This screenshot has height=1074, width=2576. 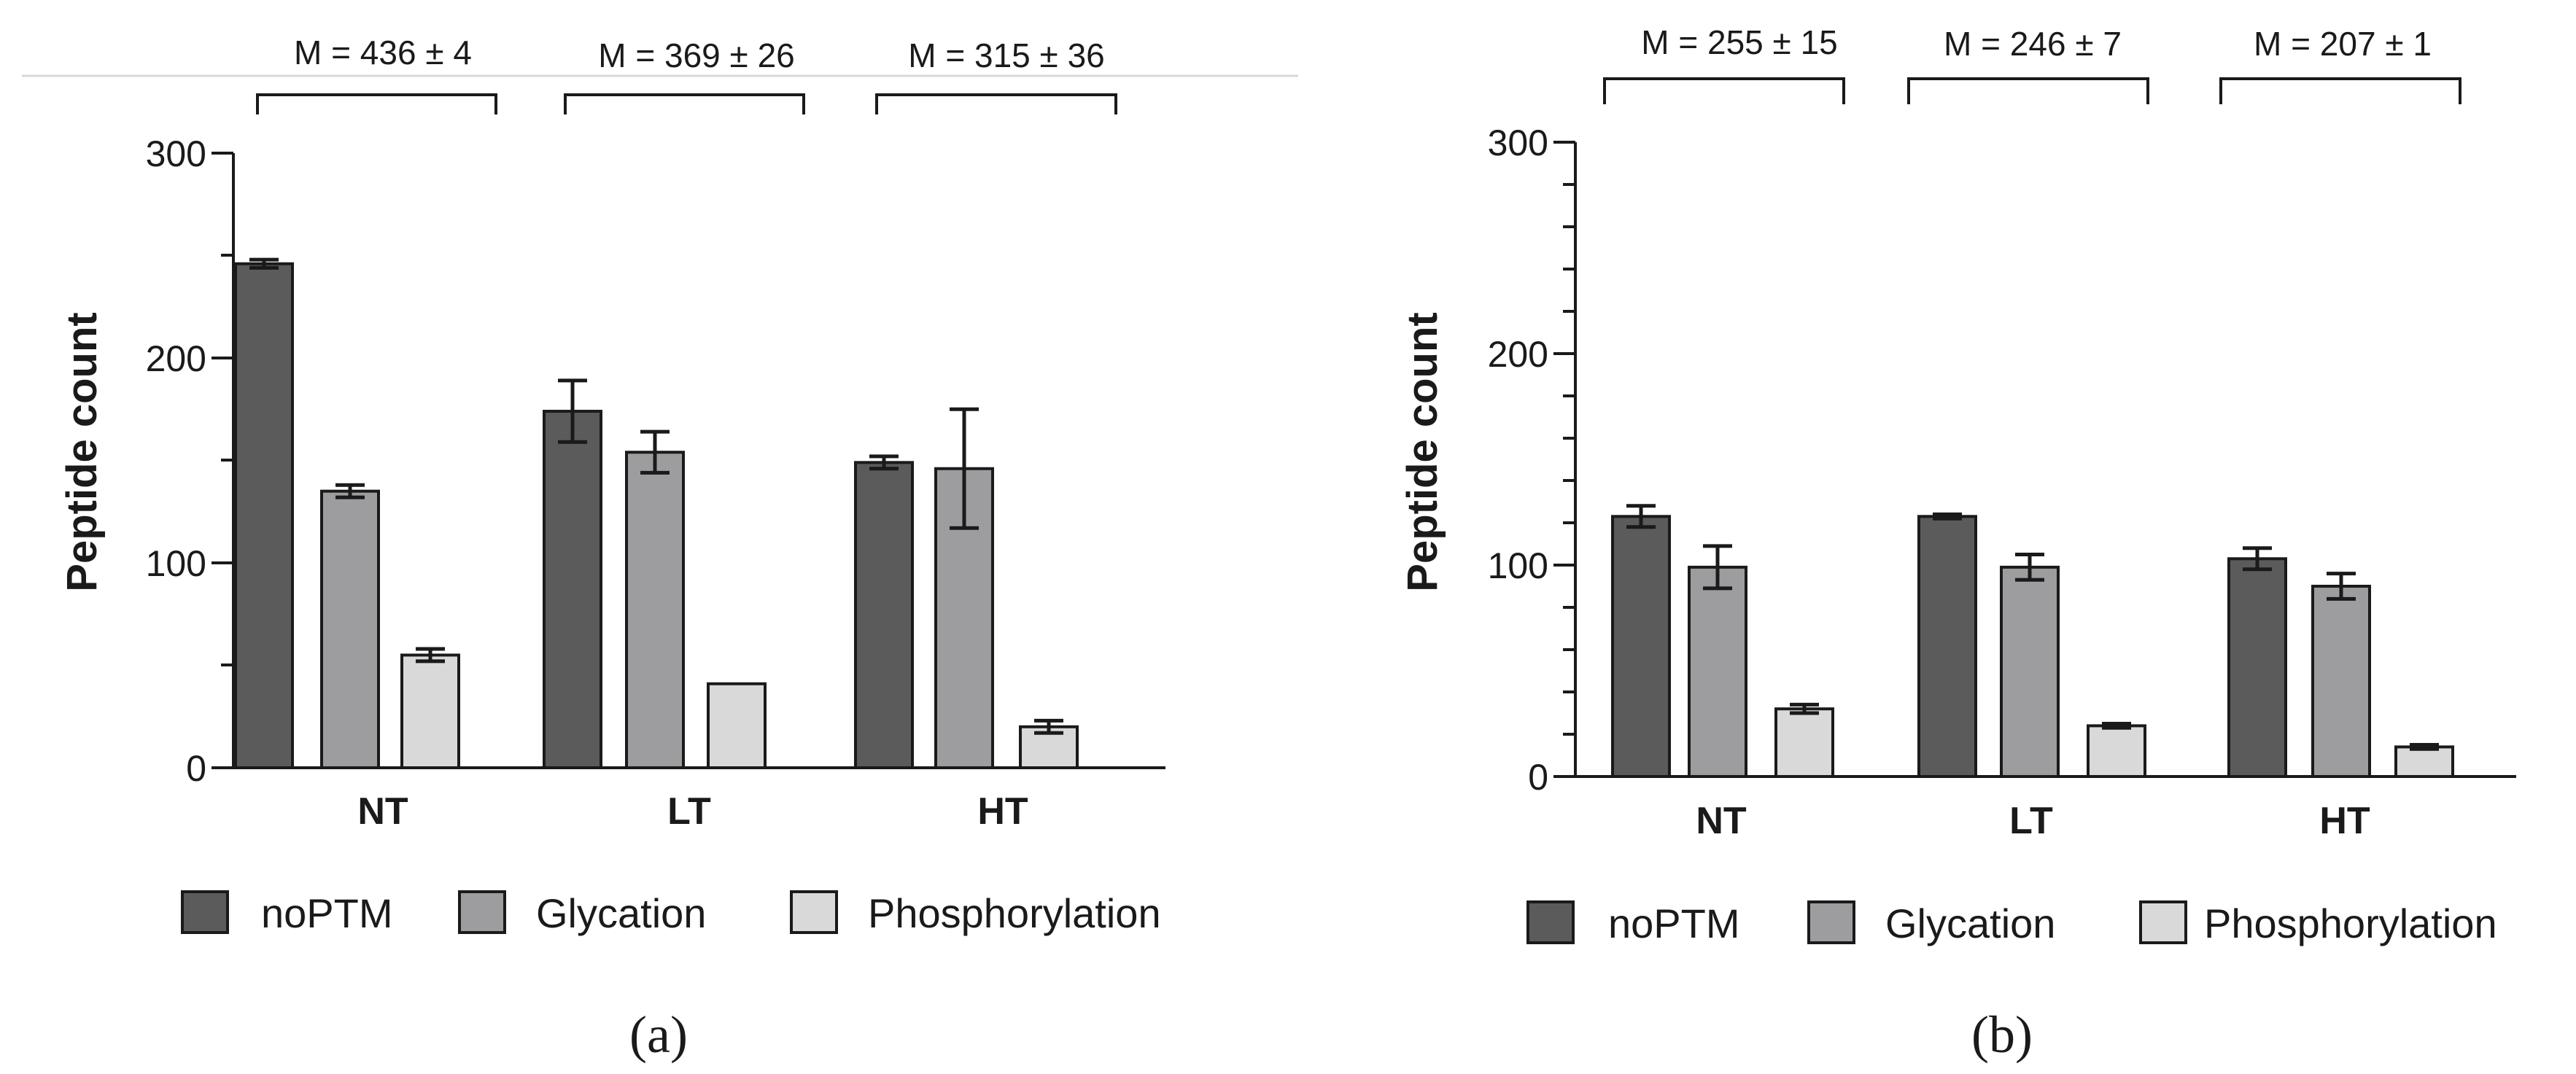 I want to click on panel-a-category-labels: NT LT HT, so click(x=693, y=811).